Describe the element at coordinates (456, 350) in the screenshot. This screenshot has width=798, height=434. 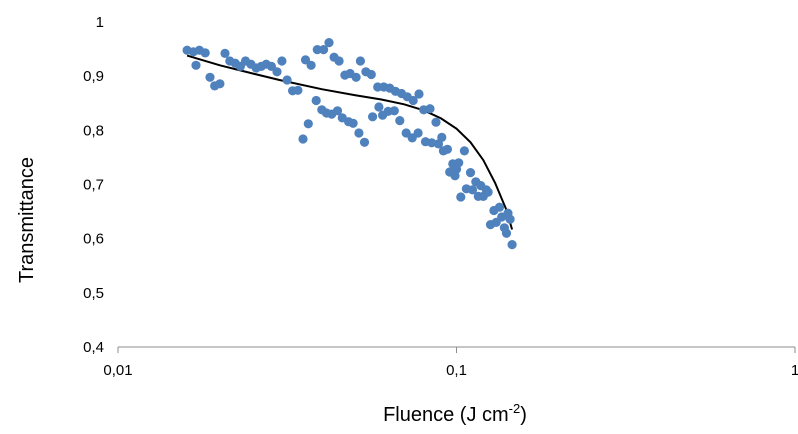
I see `x-tick-marks` at that location.